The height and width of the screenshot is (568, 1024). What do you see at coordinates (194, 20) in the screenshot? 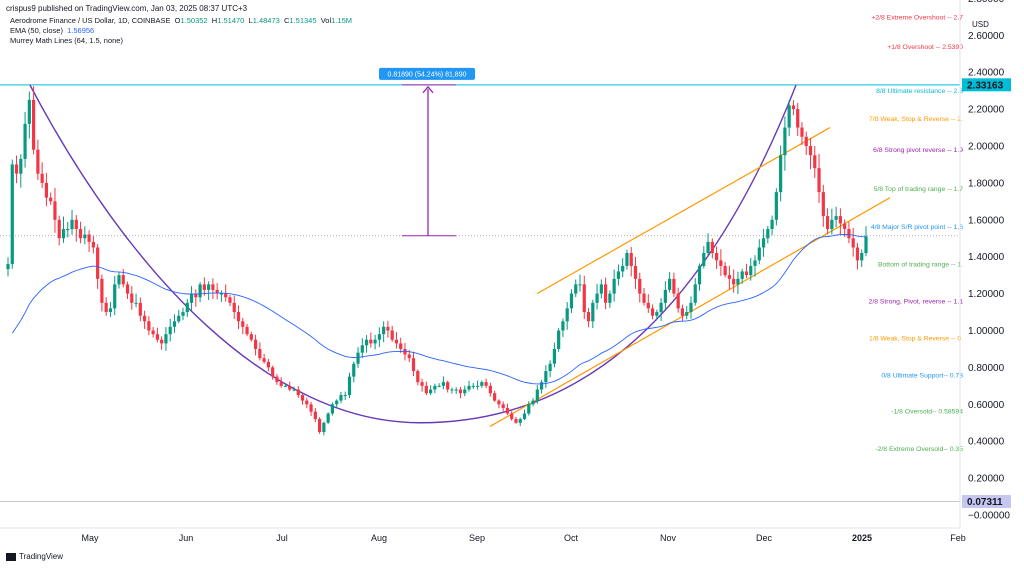
I see `open-value: 1.50352` at bounding box center [194, 20].